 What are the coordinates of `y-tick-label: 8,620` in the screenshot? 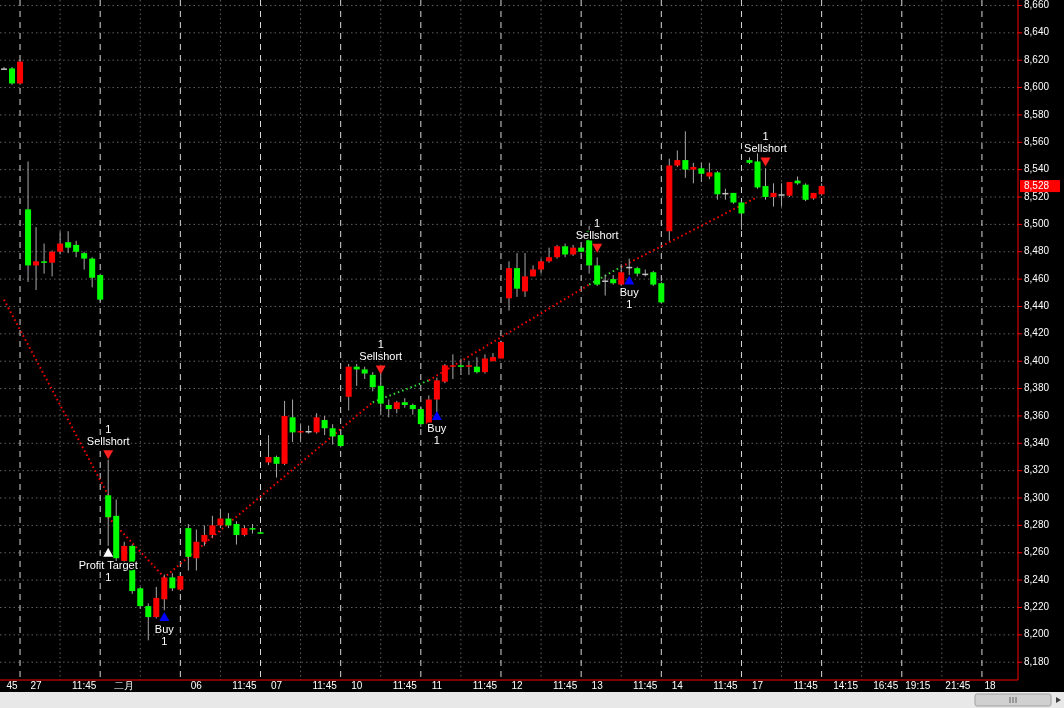 It's located at (1037, 59).